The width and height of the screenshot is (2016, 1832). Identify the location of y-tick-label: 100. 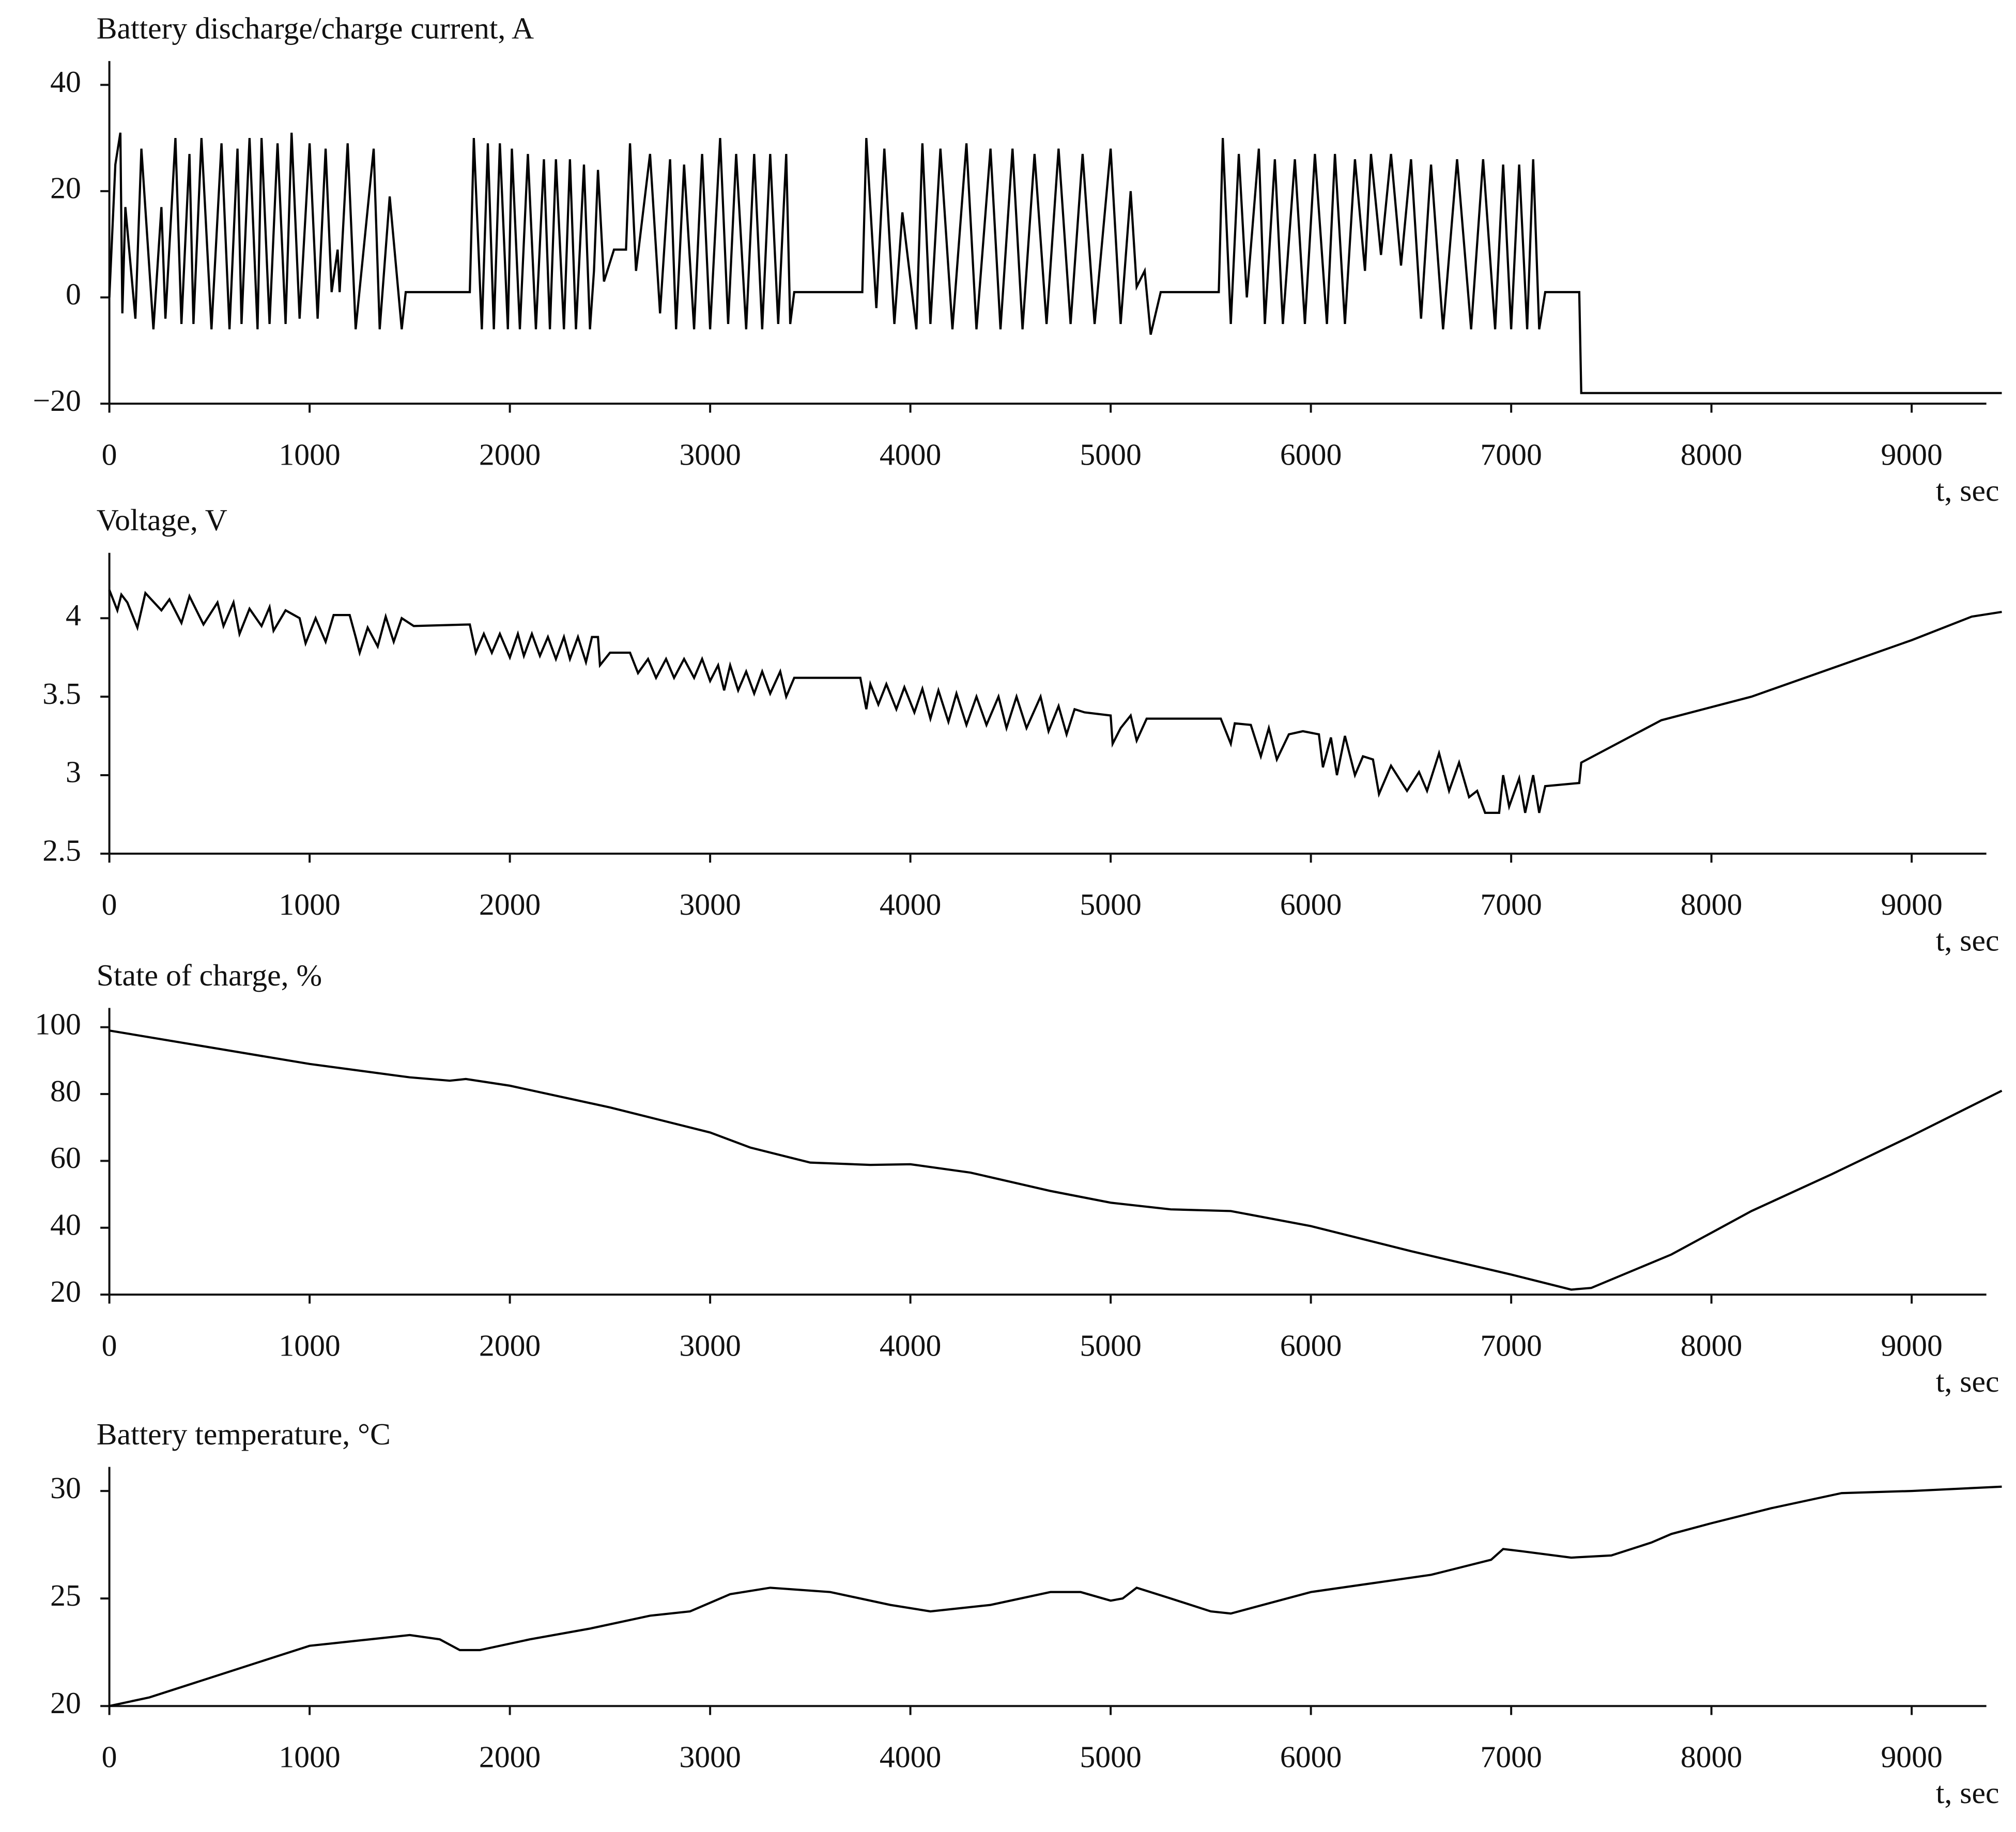
(58, 1024).